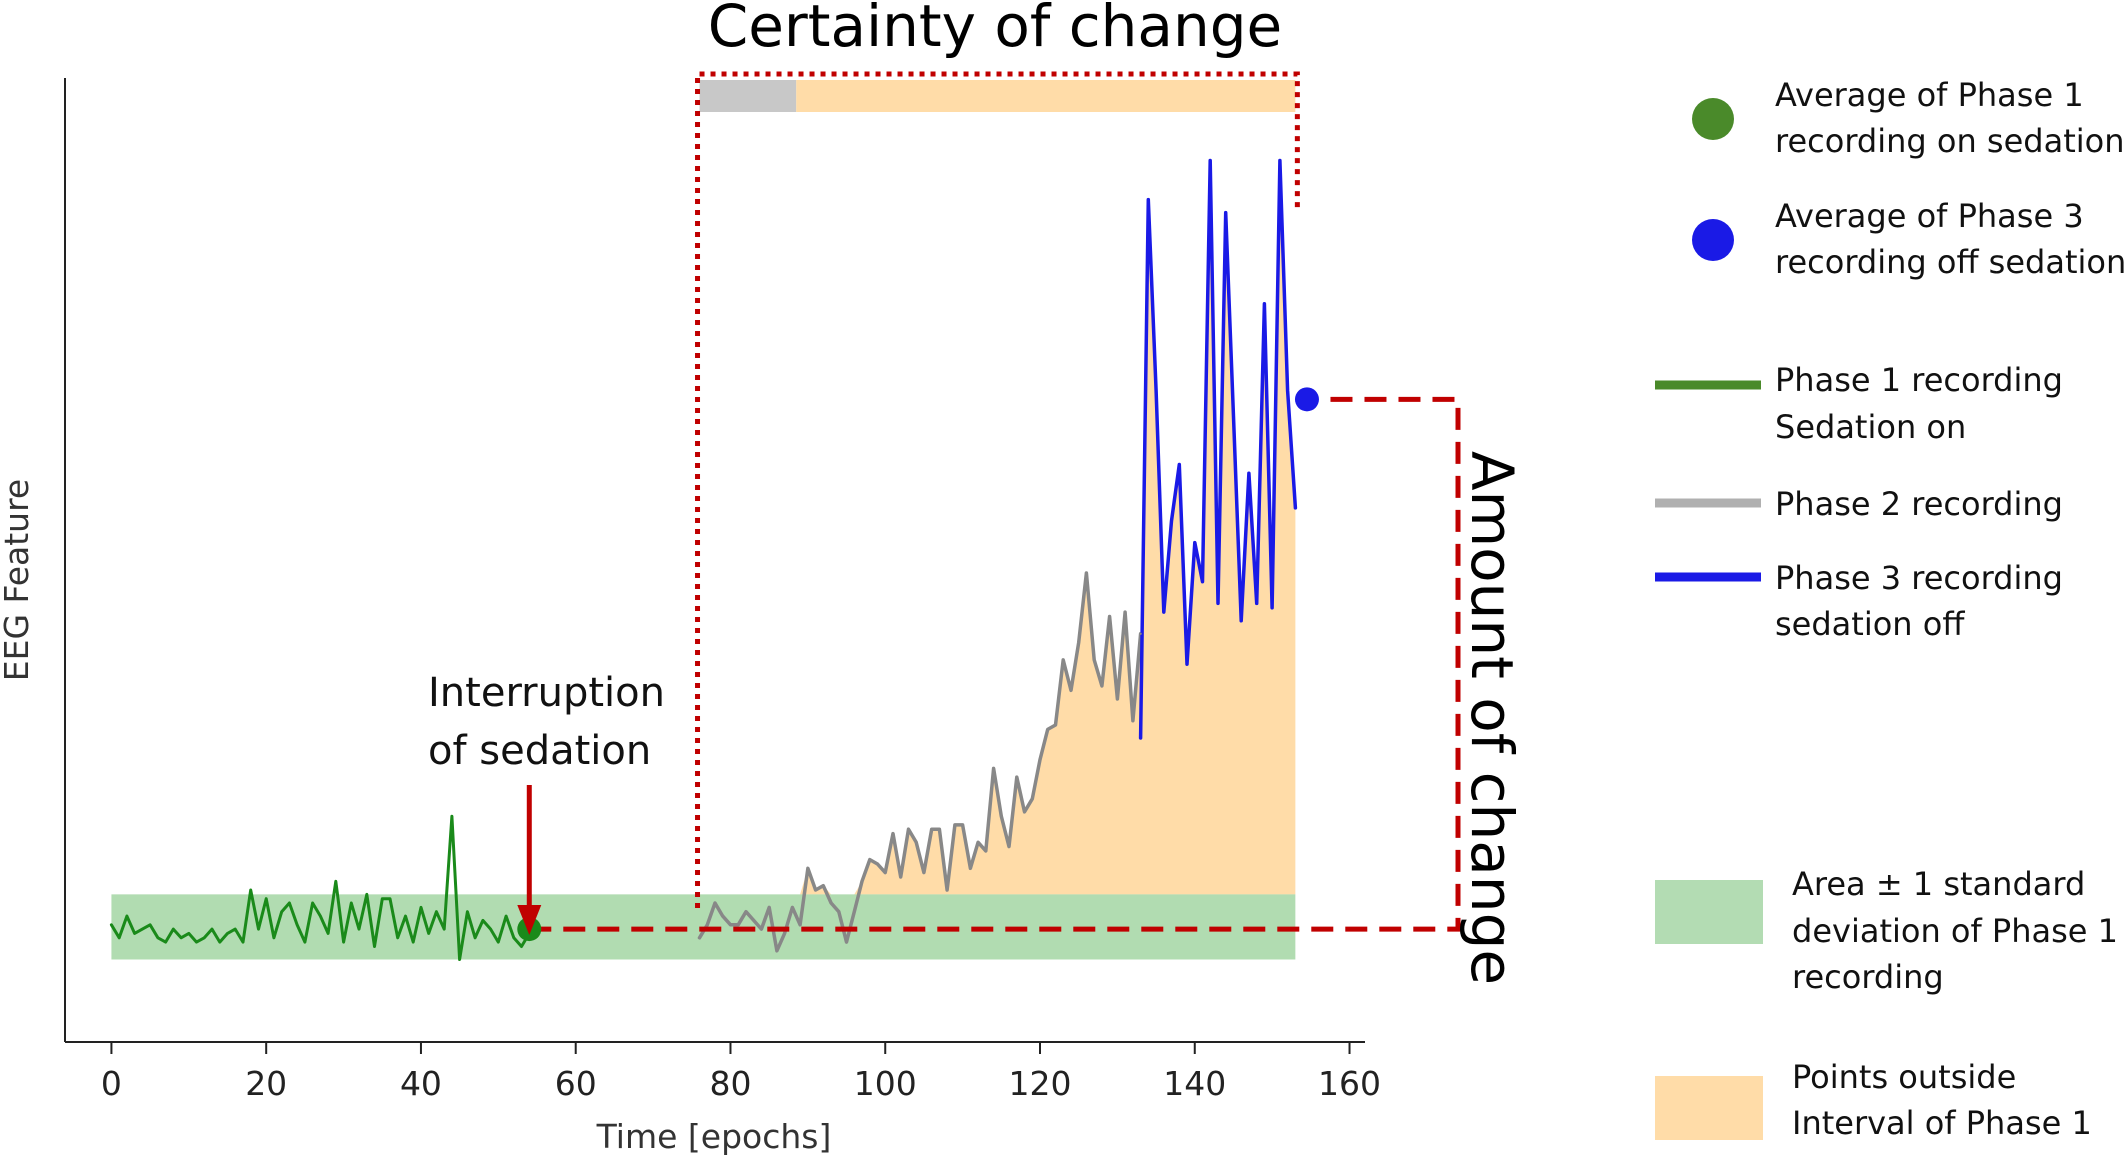 Image resolution: width=2128 pixels, height=1159 pixels. What do you see at coordinates (1919, 578) in the screenshot?
I see `legend-label-4: Phase 3 recording` at bounding box center [1919, 578].